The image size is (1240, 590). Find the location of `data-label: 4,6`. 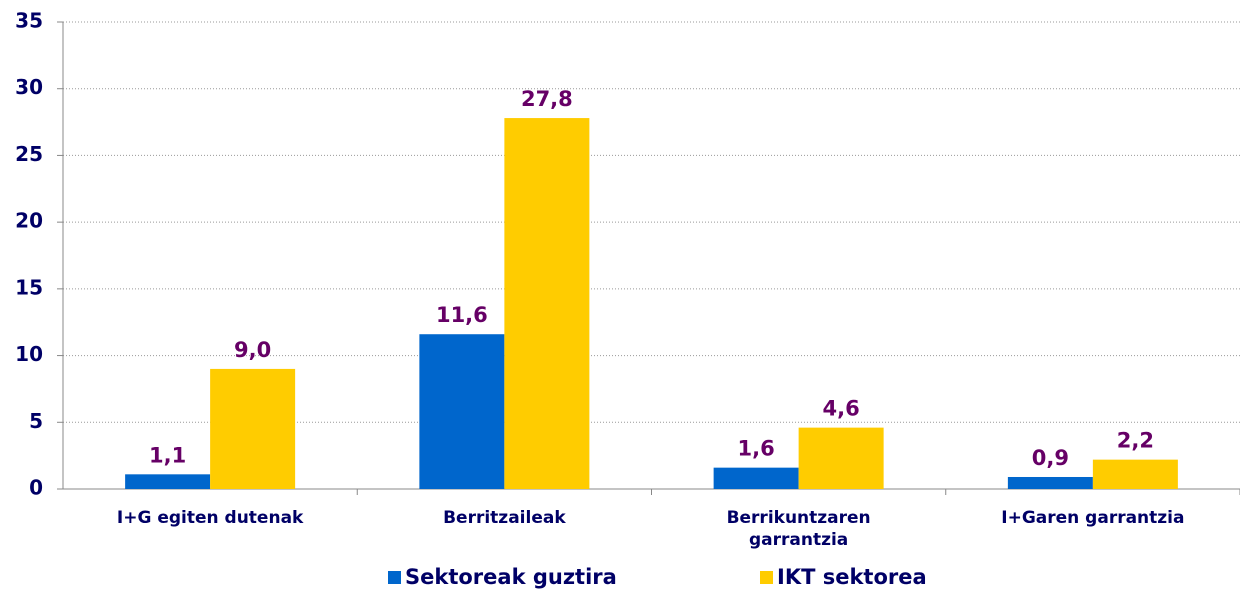

data-label: 4,6 is located at coordinates (841, 409).